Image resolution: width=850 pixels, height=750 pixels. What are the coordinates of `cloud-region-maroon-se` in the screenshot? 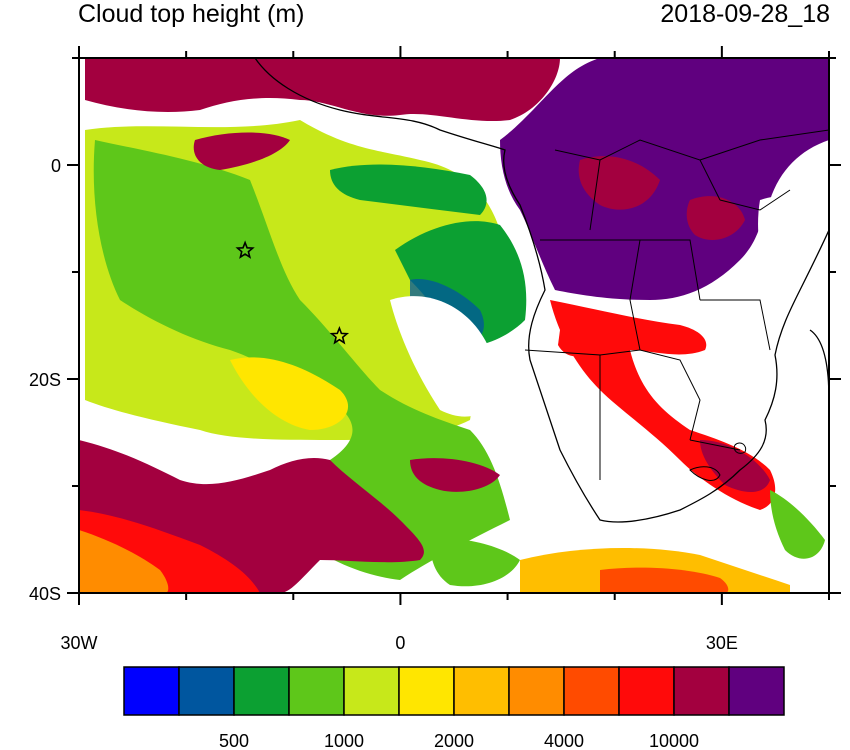 It's located at (735, 466).